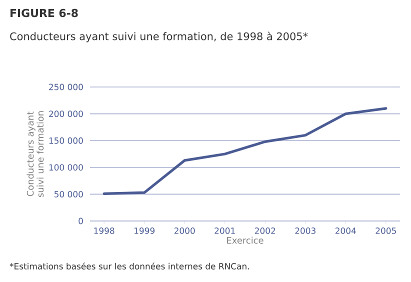 This screenshot has height=282, width=411. Describe the element at coordinates (68, 194) in the screenshot. I see `y-tick-label: 50 000` at that location.